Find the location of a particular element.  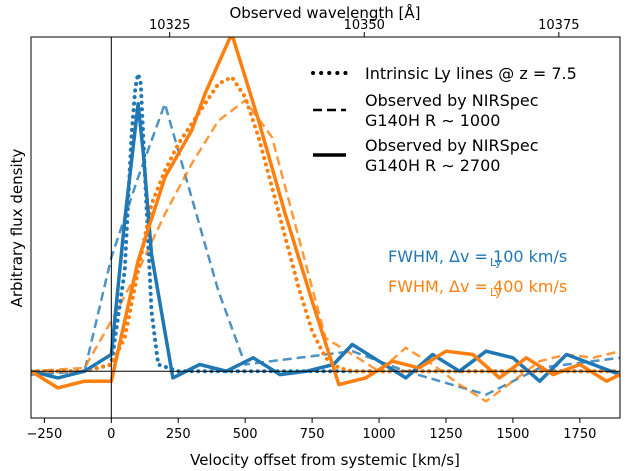

top-tick-label: 10350 is located at coordinates (364, 25).